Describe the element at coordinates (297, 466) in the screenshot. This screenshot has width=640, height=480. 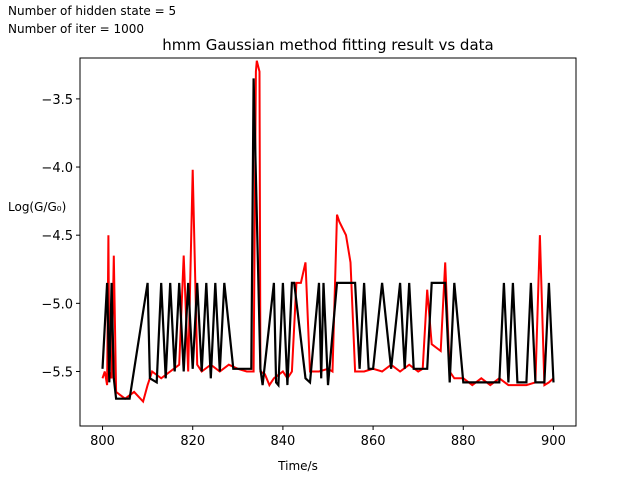
I see `x-axis-title: Time/s` at that location.